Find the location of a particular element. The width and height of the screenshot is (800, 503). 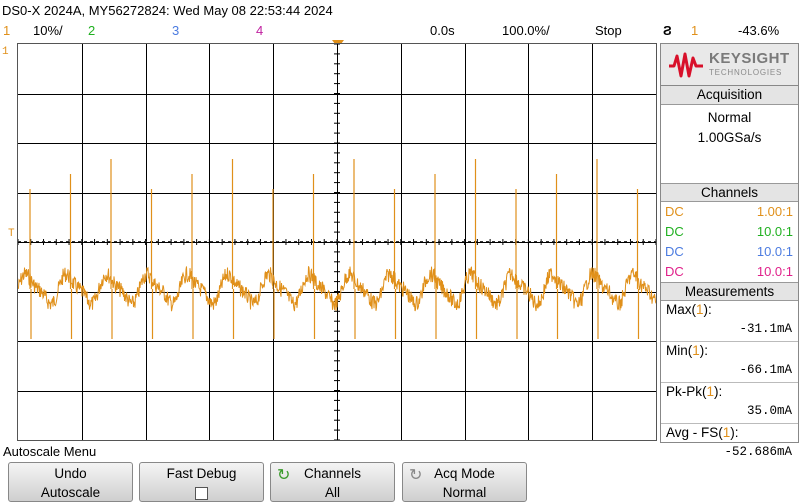

ch1-probe-ratio: 1.00:1 is located at coordinates (774, 211).